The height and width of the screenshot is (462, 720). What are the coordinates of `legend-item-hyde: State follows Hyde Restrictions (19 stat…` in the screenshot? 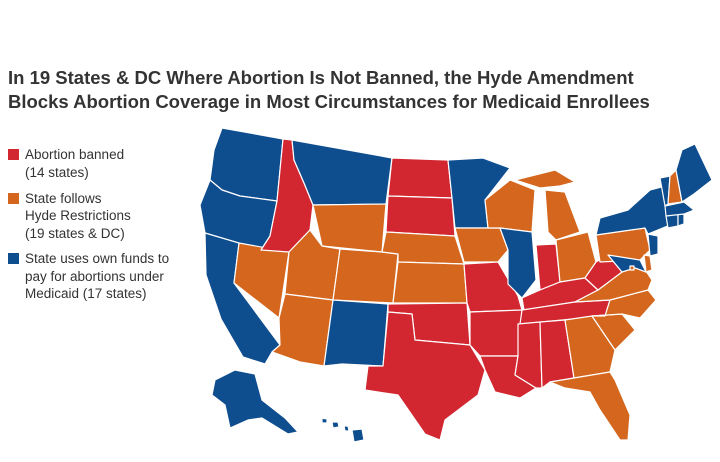 It's located at (103, 216).